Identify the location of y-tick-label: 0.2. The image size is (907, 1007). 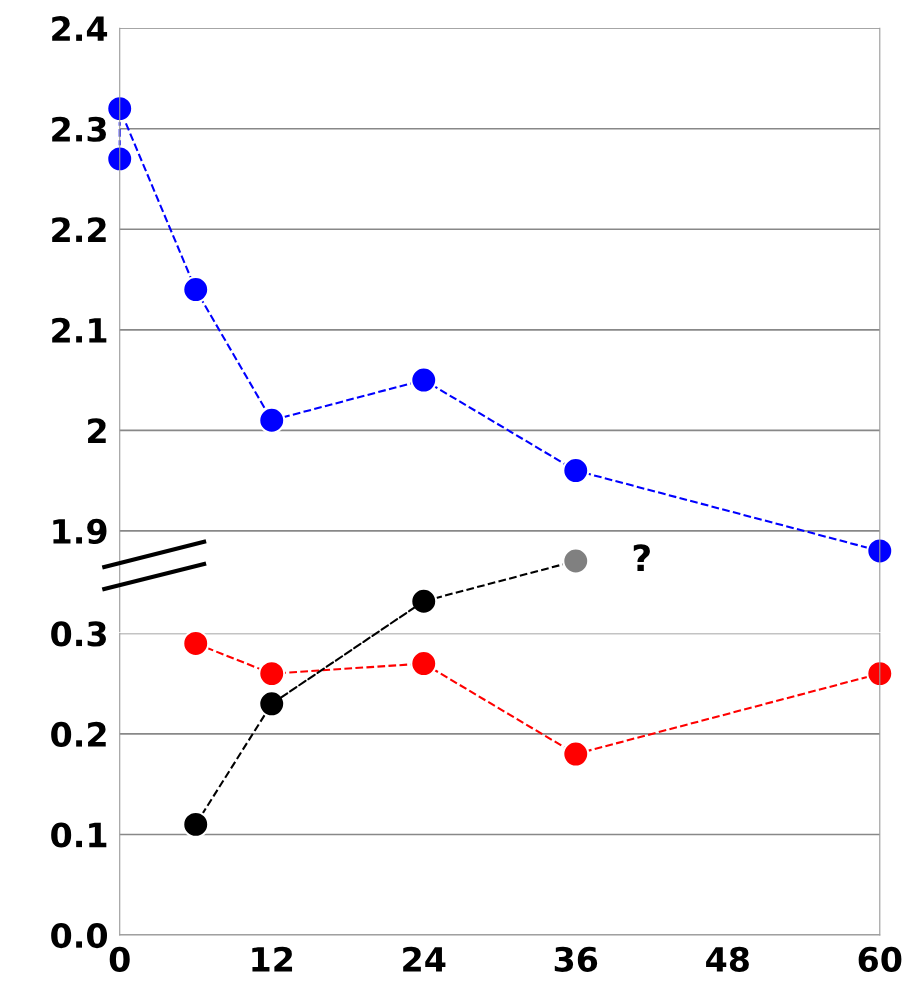
(78, 734).